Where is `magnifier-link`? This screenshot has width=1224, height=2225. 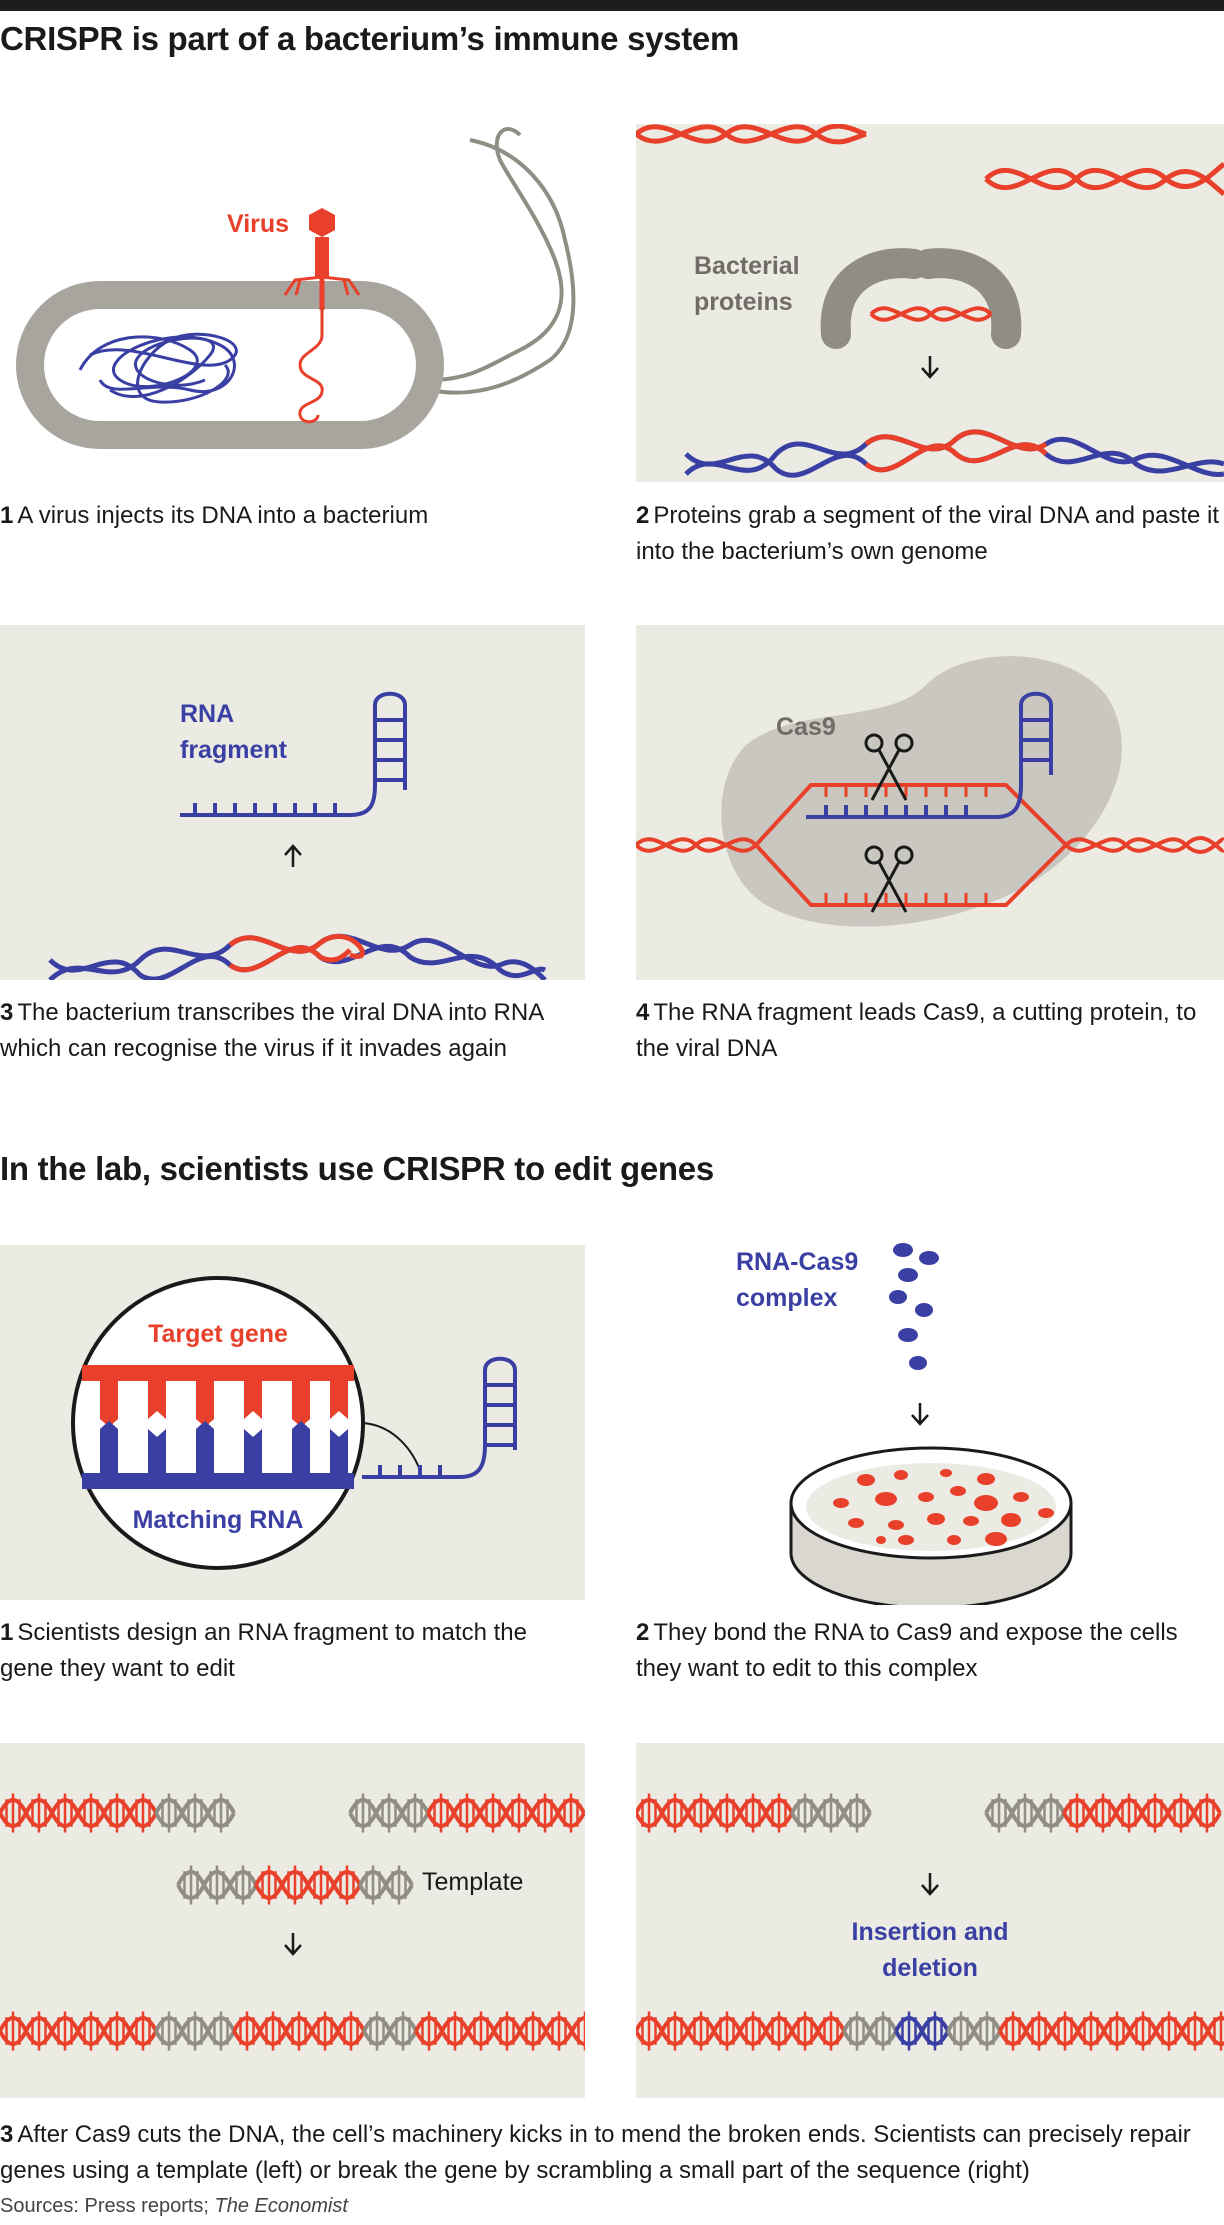
magnifier-link is located at coordinates (391, 1446).